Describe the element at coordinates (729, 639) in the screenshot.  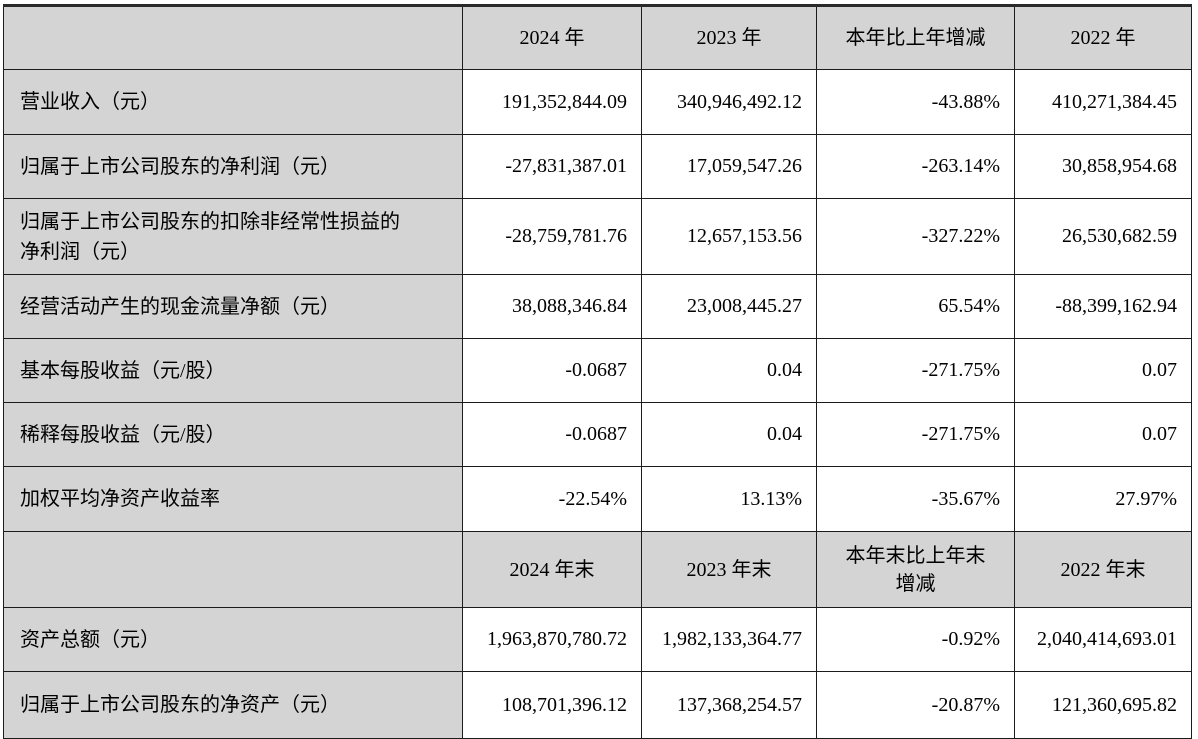
I see `value-2023: 1,982,133,364.77` at that location.